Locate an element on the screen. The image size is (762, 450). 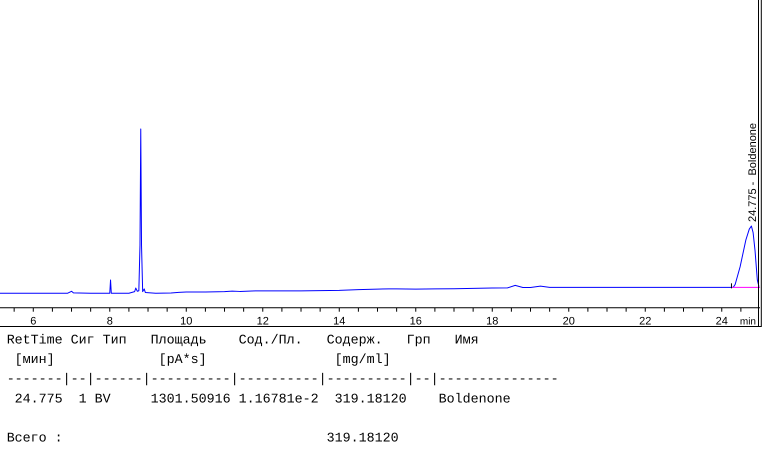
x-tick-label: 18 is located at coordinates (492, 322).